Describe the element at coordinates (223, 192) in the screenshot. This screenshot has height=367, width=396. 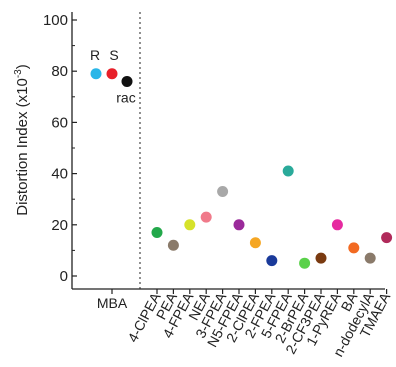
I see `data-point-3-FPEA` at that location.